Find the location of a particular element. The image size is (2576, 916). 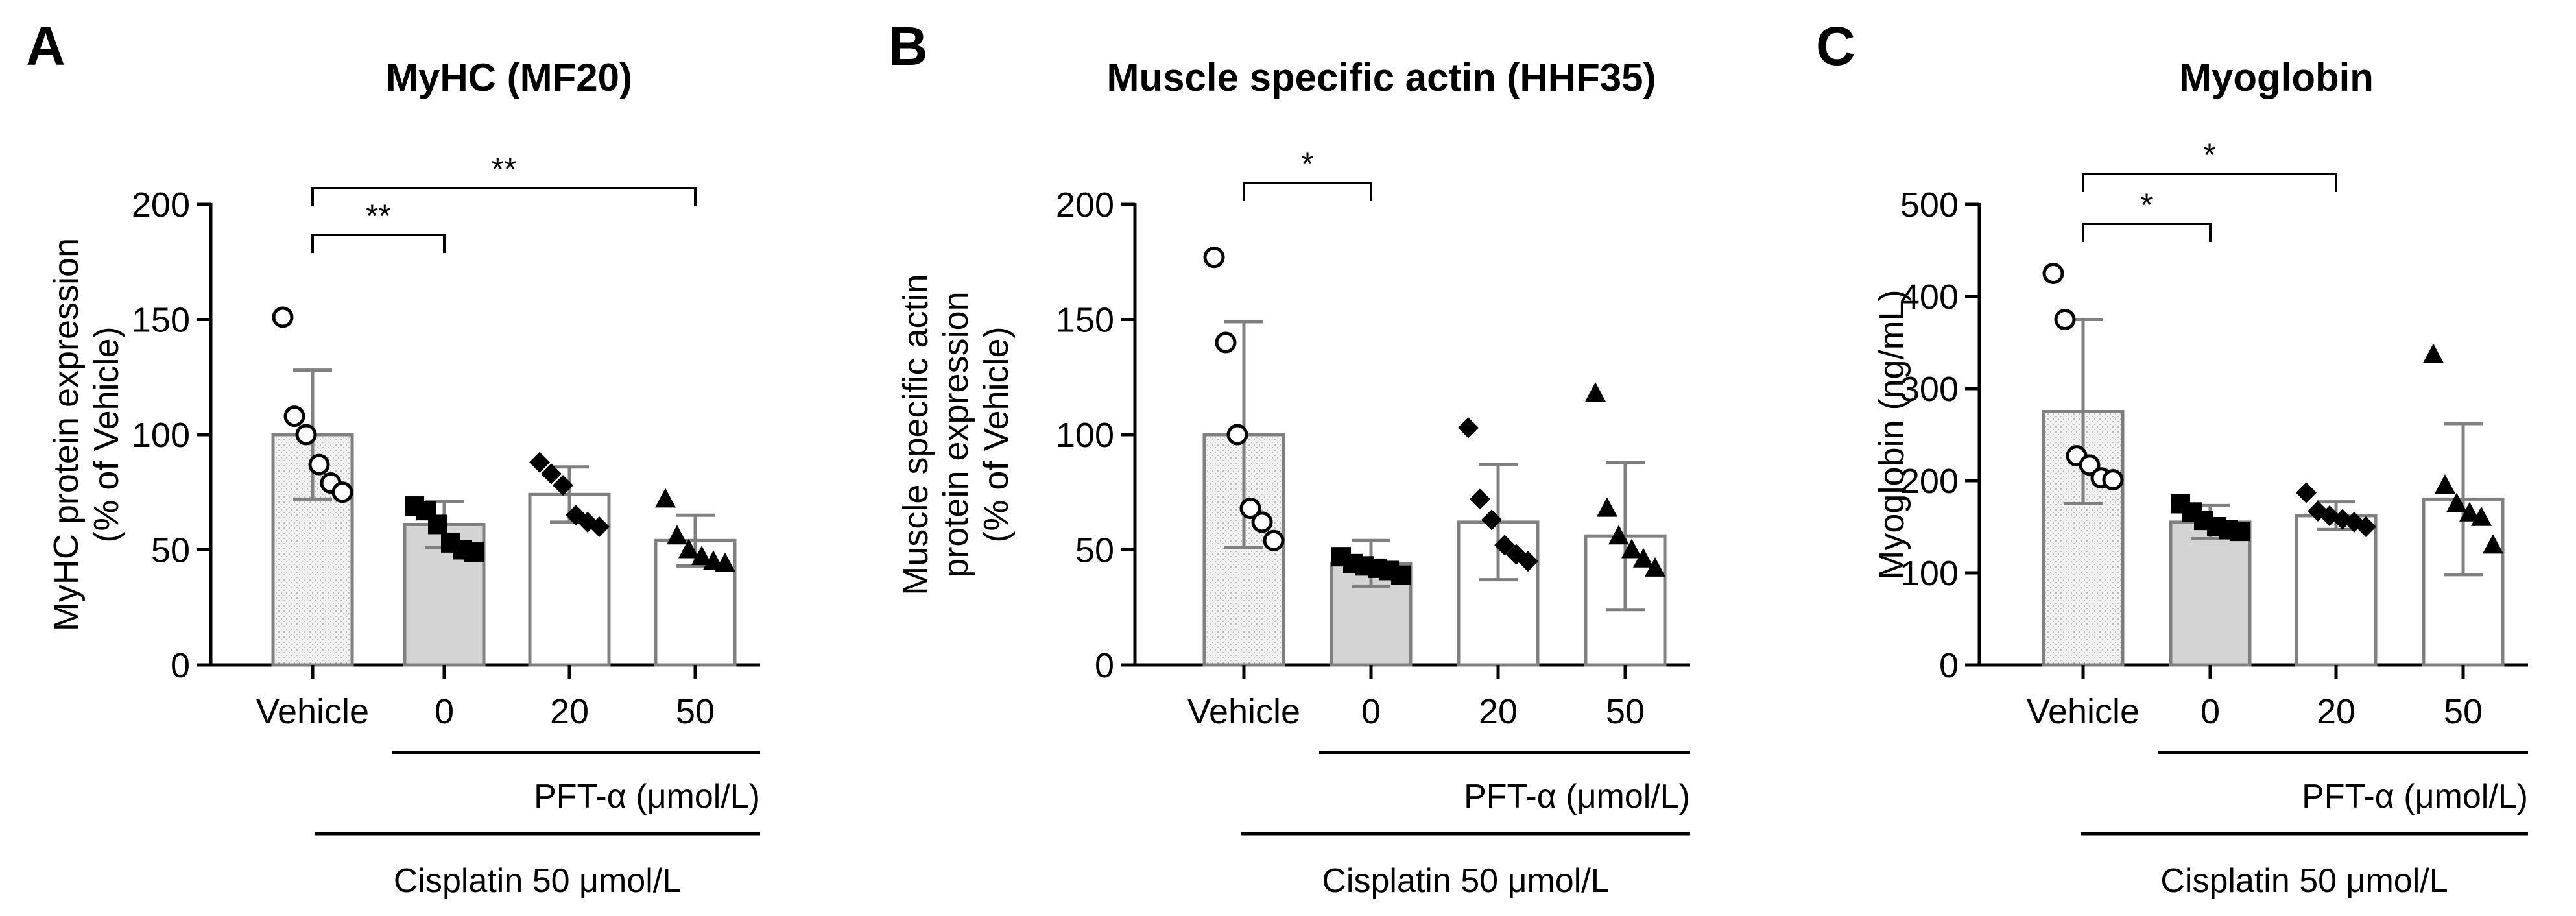

y-axis-label: Myoglobin (ng/mL) is located at coordinates (1891, 434).